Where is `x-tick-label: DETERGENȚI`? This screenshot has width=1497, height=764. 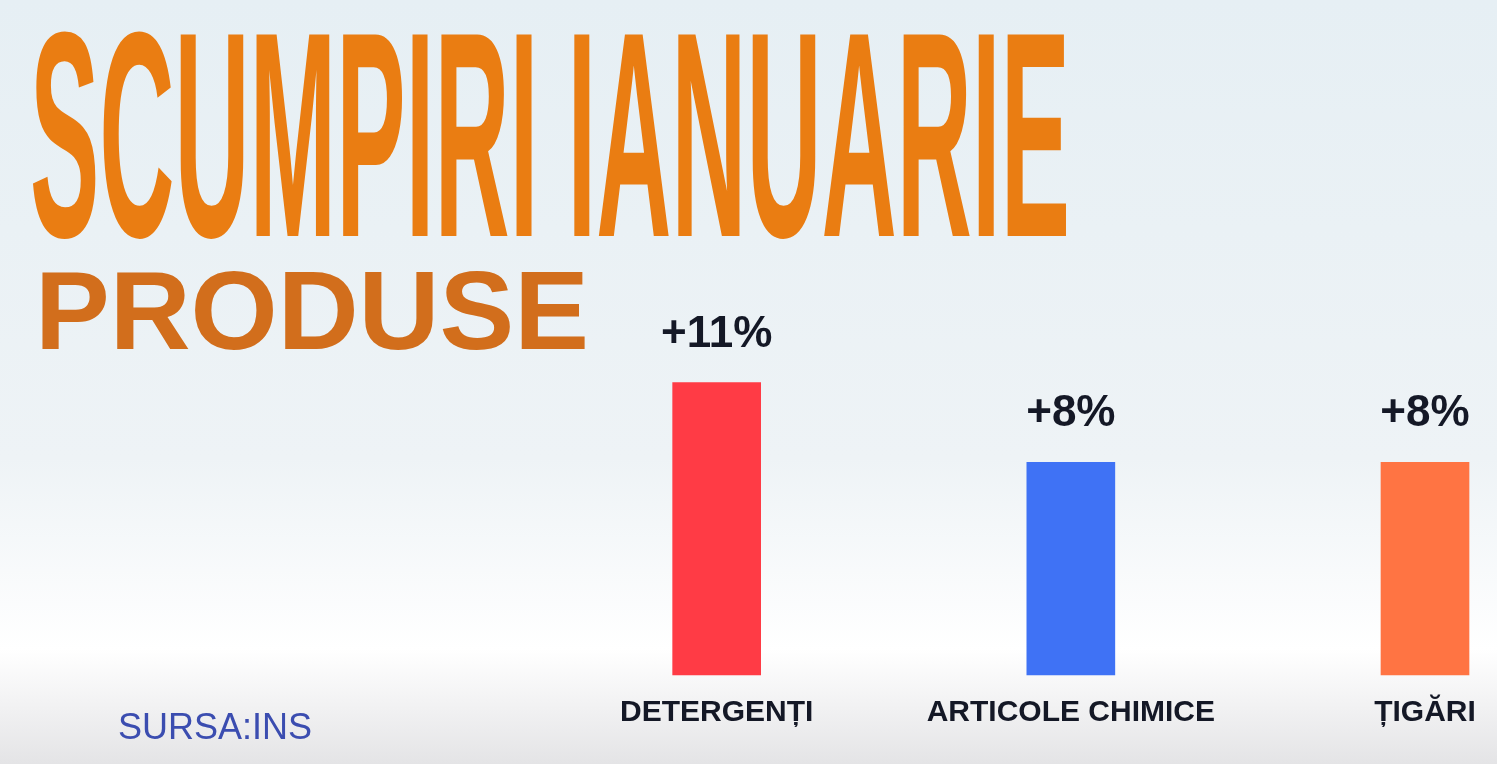 x-tick-label: DETERGENȚI is located at coordinates (716, 711).